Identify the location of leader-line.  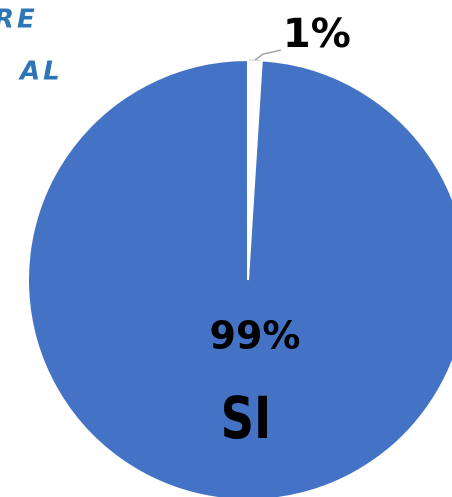
(268, 55).